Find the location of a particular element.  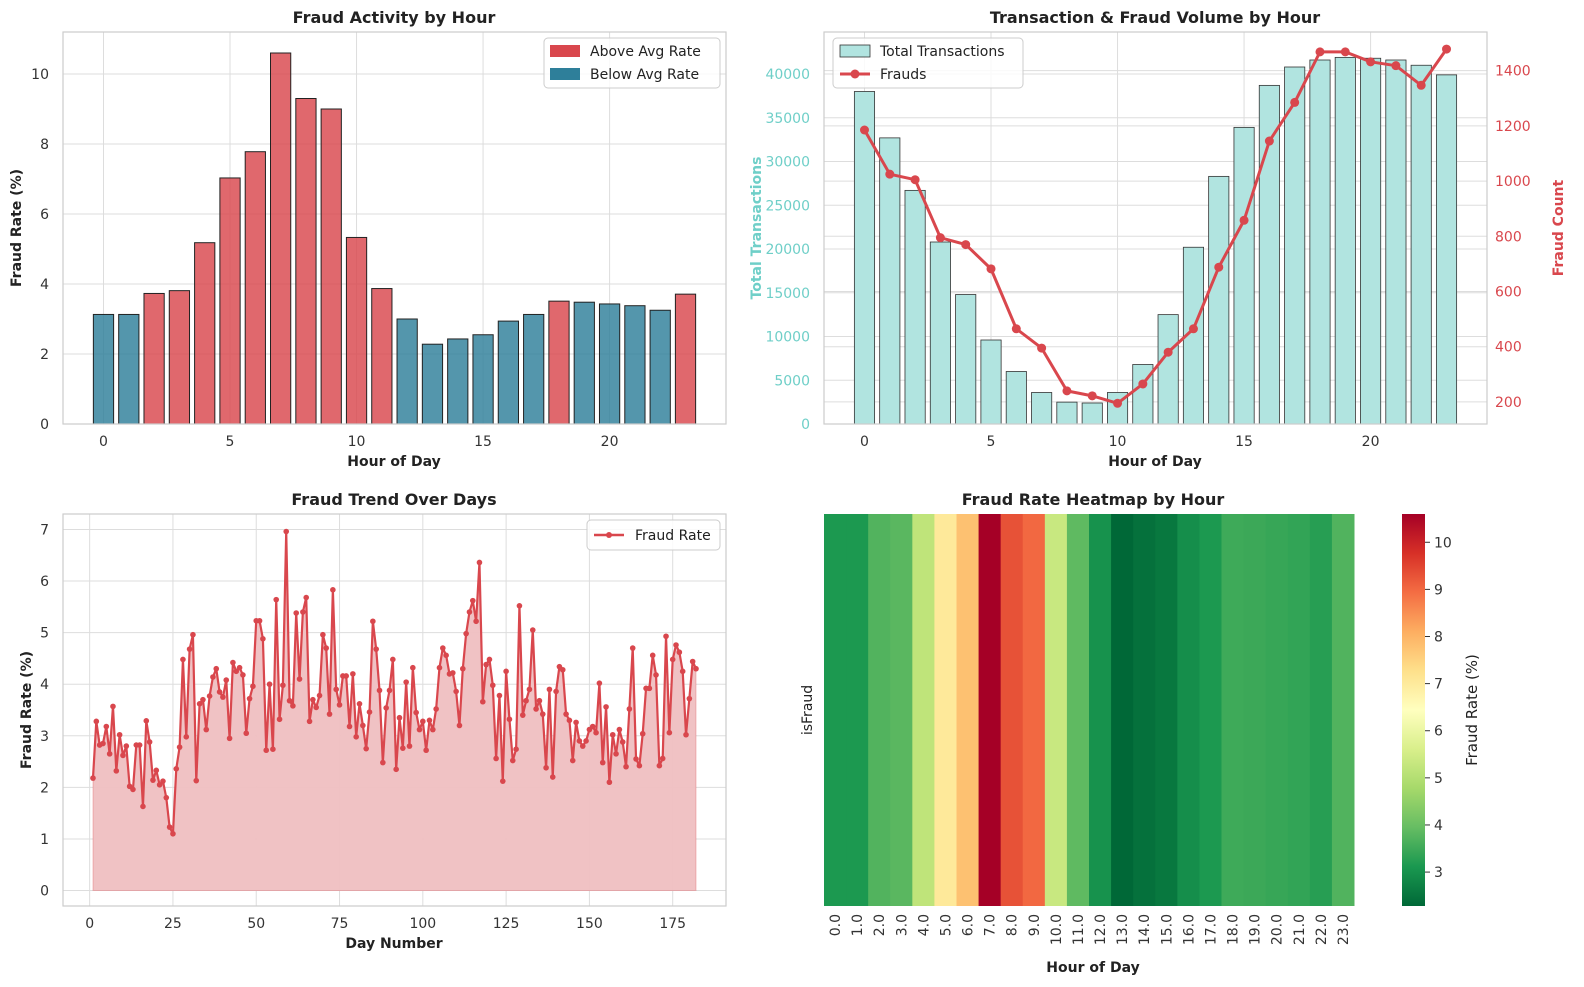

p3-legend: Fraud Rate is located at coordinates (653, 535).